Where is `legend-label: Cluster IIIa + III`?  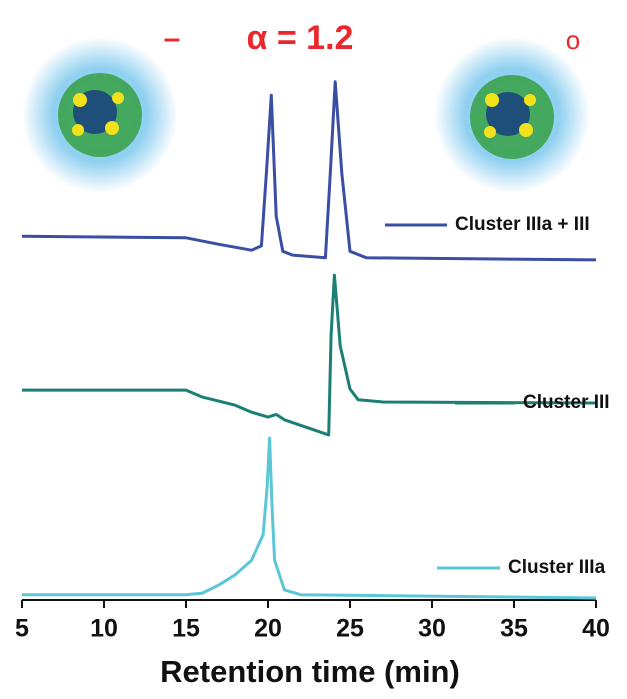
legend-label: Cluster IIIa + III is located at coordinates (522, 224).